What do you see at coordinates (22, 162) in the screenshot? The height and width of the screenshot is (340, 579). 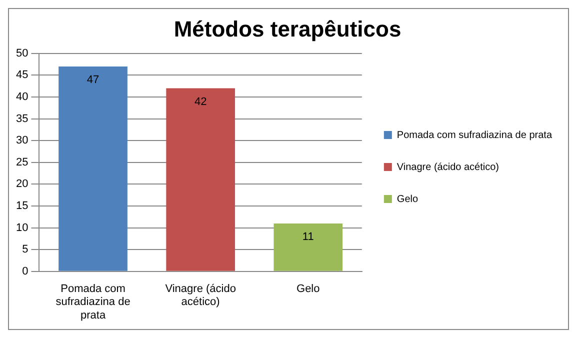 I see `y-tick-label: 25` at bounding box center [22, 162].